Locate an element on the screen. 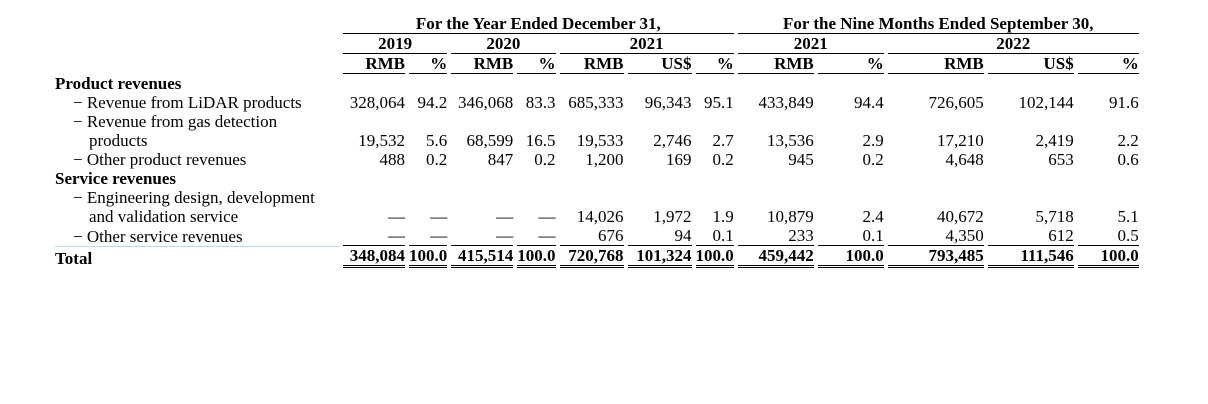 The width and height of the screenshot is (1208, 404). cell-value: 945 is located at coordinates (801, 159).